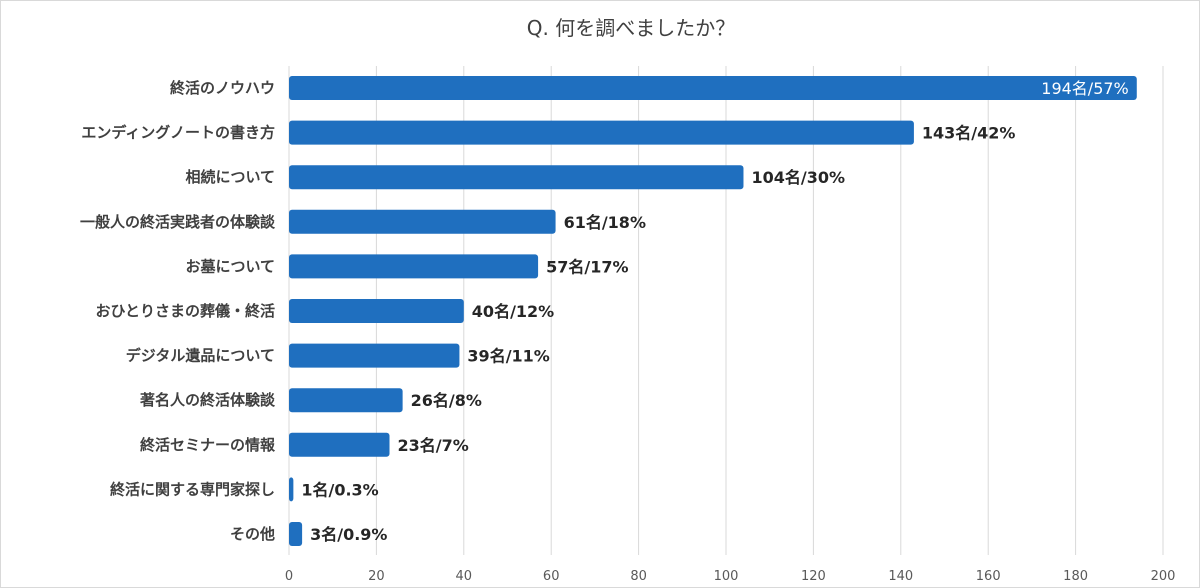  Describe the element at coordinates (1075, 576) in the screenshot. I see `x-tick-label-180: 180` at that location.